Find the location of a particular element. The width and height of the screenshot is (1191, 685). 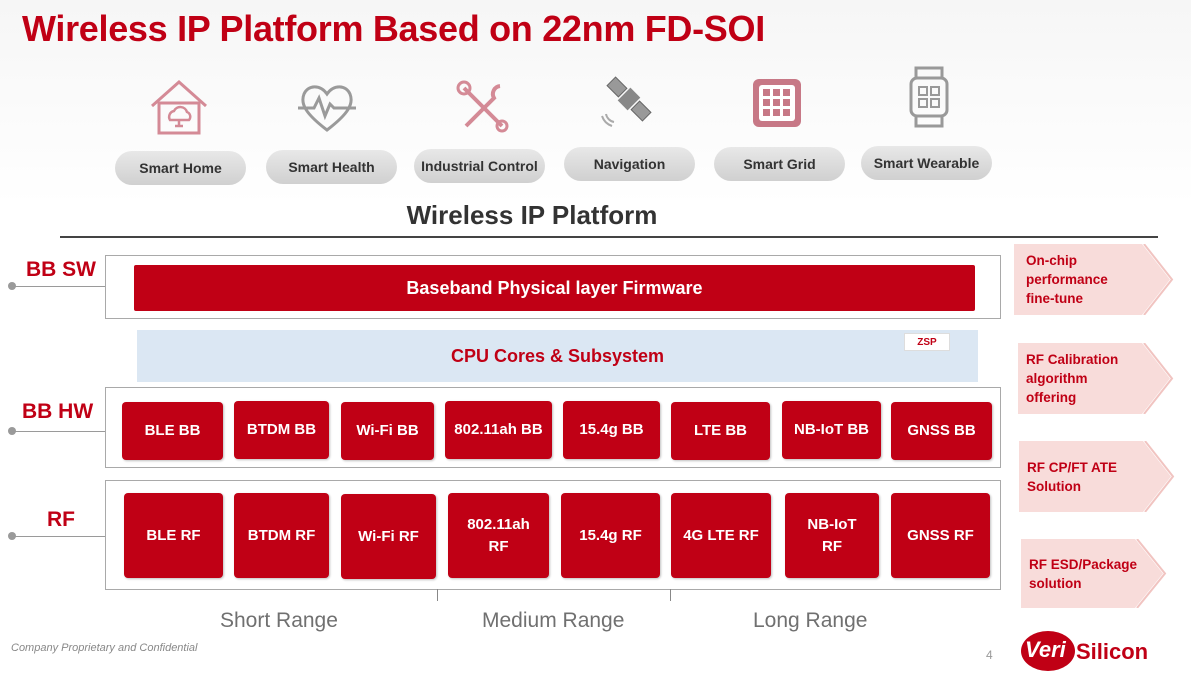

rf-block-nbiot: NB-IoT RF is located at coordinates (832, 535).